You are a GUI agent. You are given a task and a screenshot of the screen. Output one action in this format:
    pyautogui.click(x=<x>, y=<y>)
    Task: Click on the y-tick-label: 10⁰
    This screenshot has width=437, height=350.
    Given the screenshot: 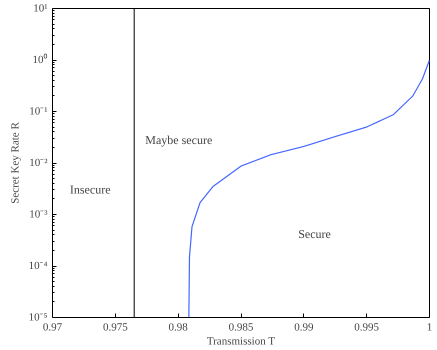 What is the action you would take?
    pyautogui.click(x=40, y=59)
    